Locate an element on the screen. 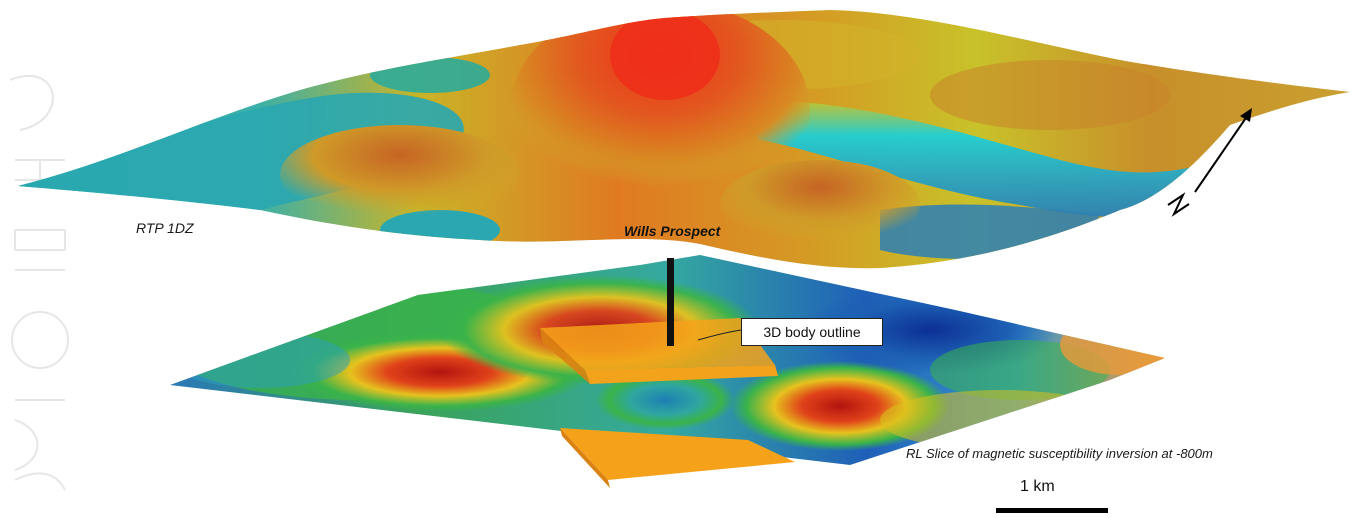  watermark is located at coordinates (45, 276).